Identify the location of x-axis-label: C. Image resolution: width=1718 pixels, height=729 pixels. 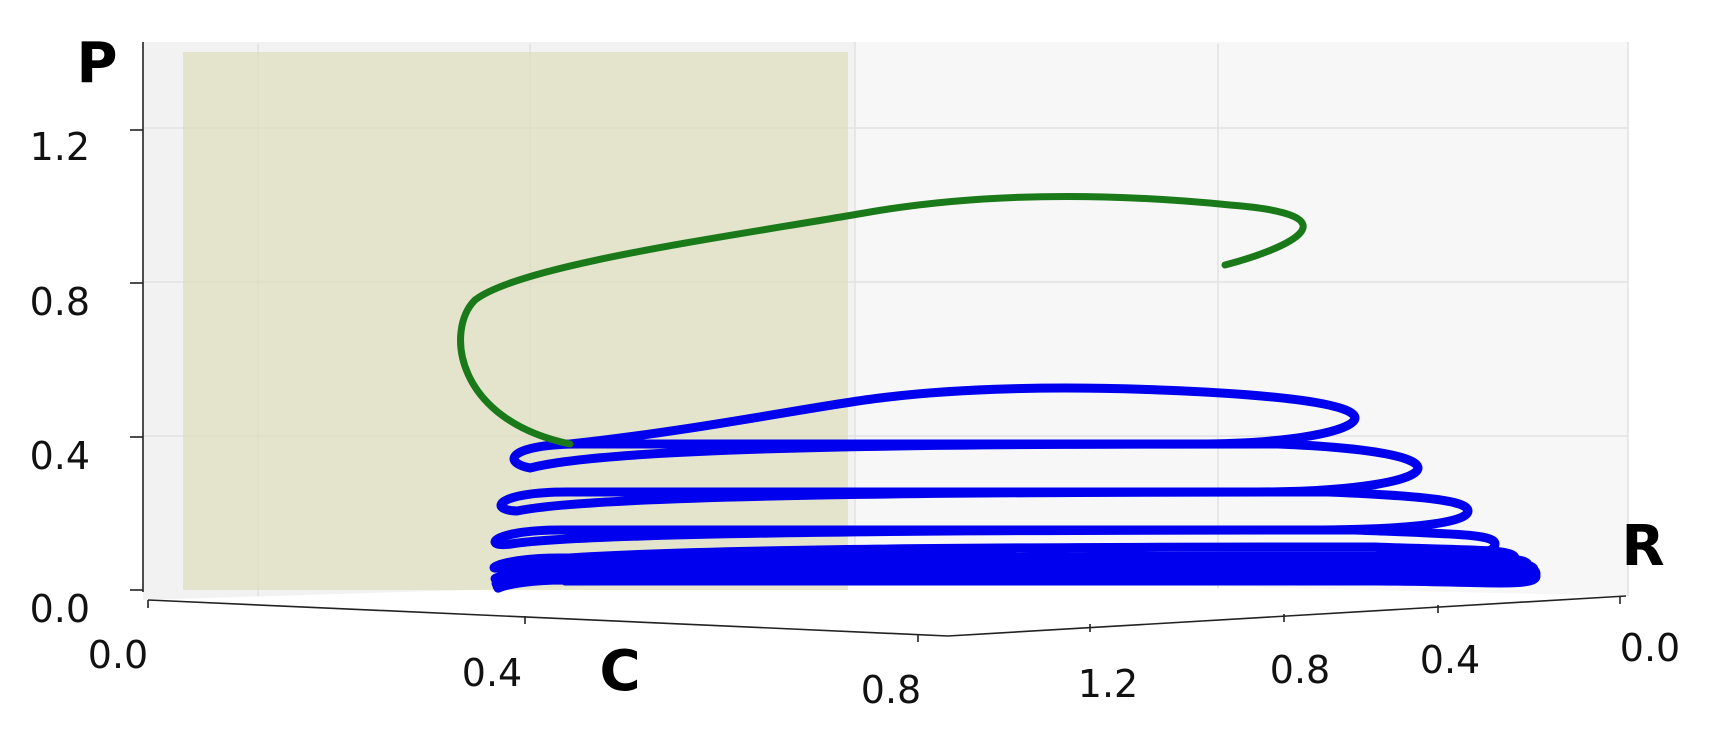
(619, 671).